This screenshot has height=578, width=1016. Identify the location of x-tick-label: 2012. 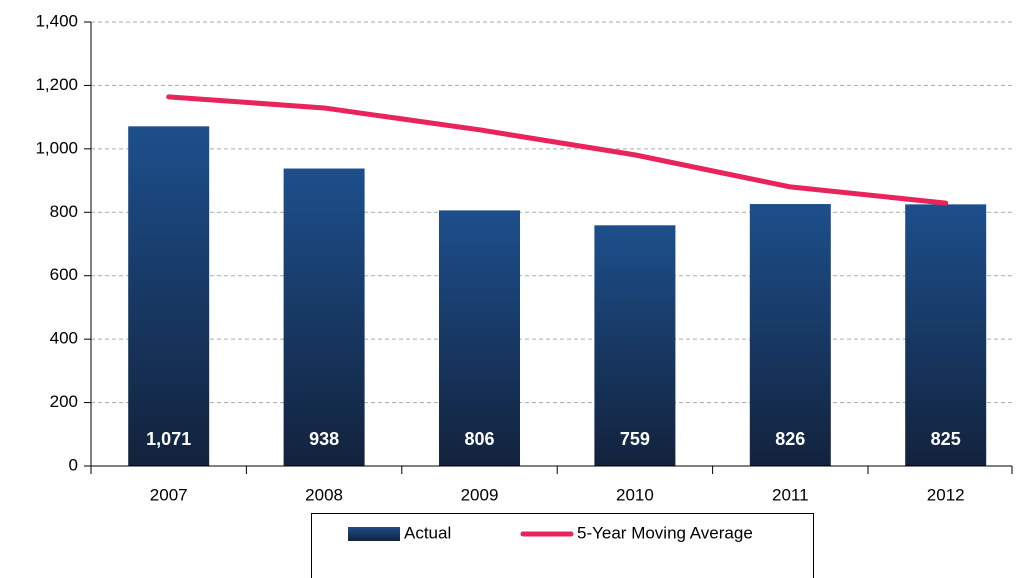
(946, 494).